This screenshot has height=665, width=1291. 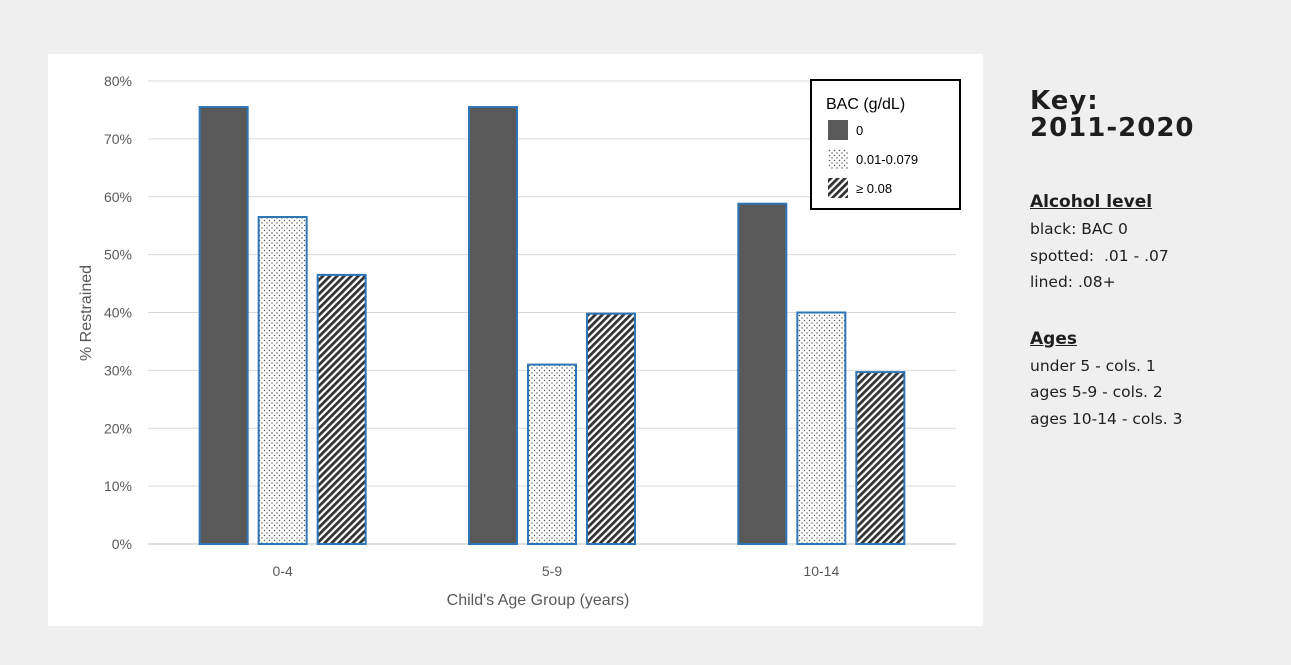 I want to click on ages-line: under 5 - cols. 1, so click(x=1093, y=365).